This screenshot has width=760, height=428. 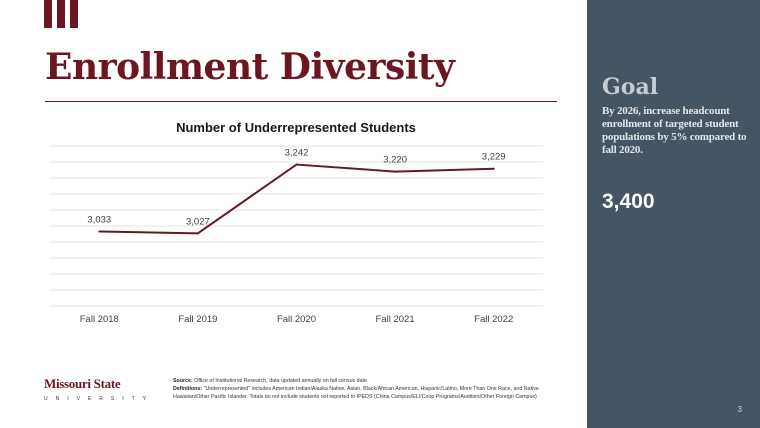 I want to click on goal-value: 3,400, so click(x=628, y=201).